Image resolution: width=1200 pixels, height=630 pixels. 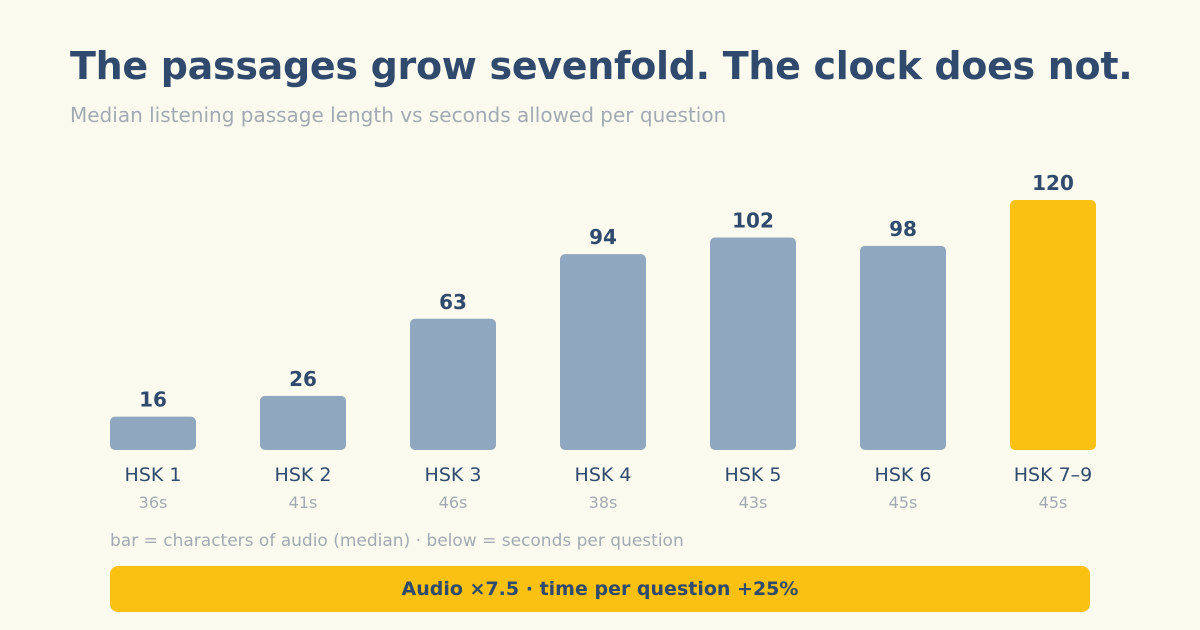 What do you see at coordinates (753, 475) in the screenshot?
I see `category-label: HSK 5` at bounding box center [753, 475].